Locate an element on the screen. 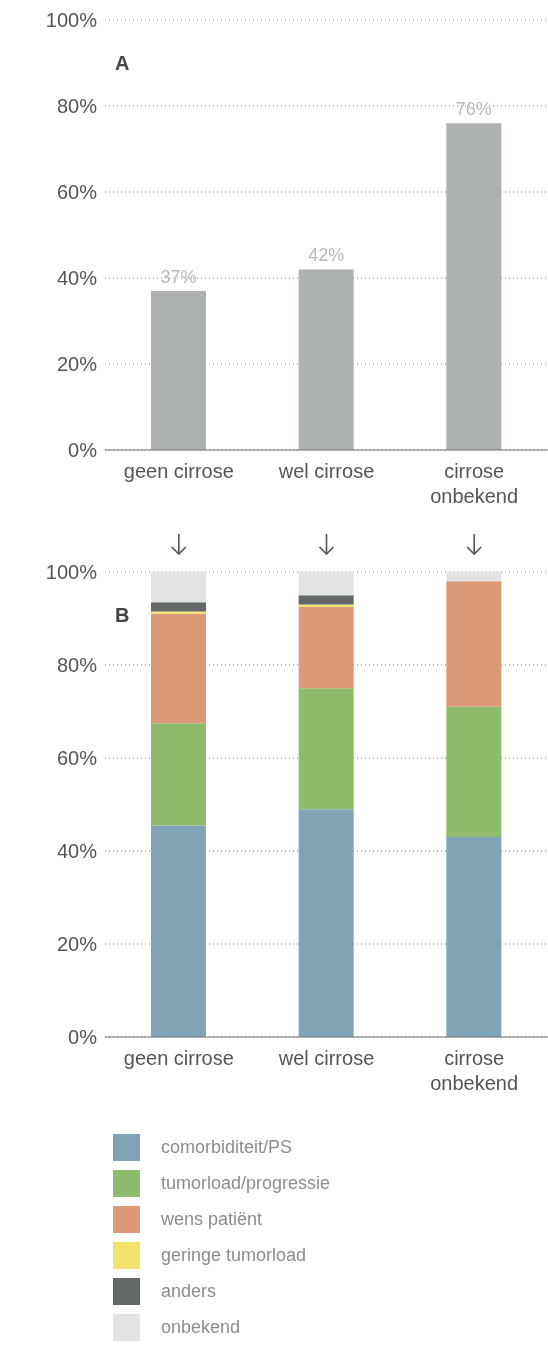 This screenshot has width=548, height=1360. legend-label: tumorload/progressie is located at coordinates (246, 1183).